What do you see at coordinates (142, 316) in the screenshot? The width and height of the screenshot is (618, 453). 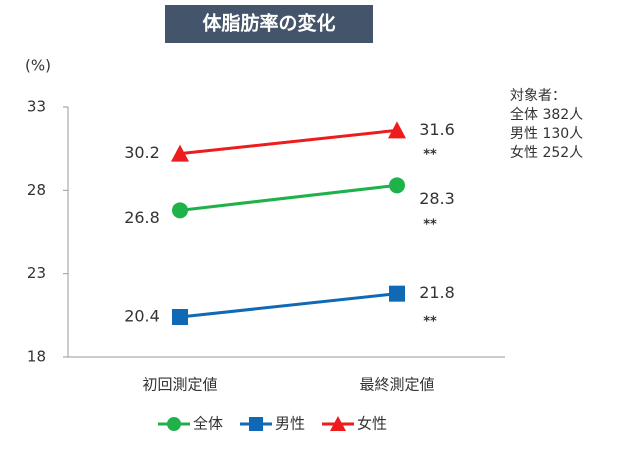 I see `data-label: 20.4` at bounding box center [142, 316].